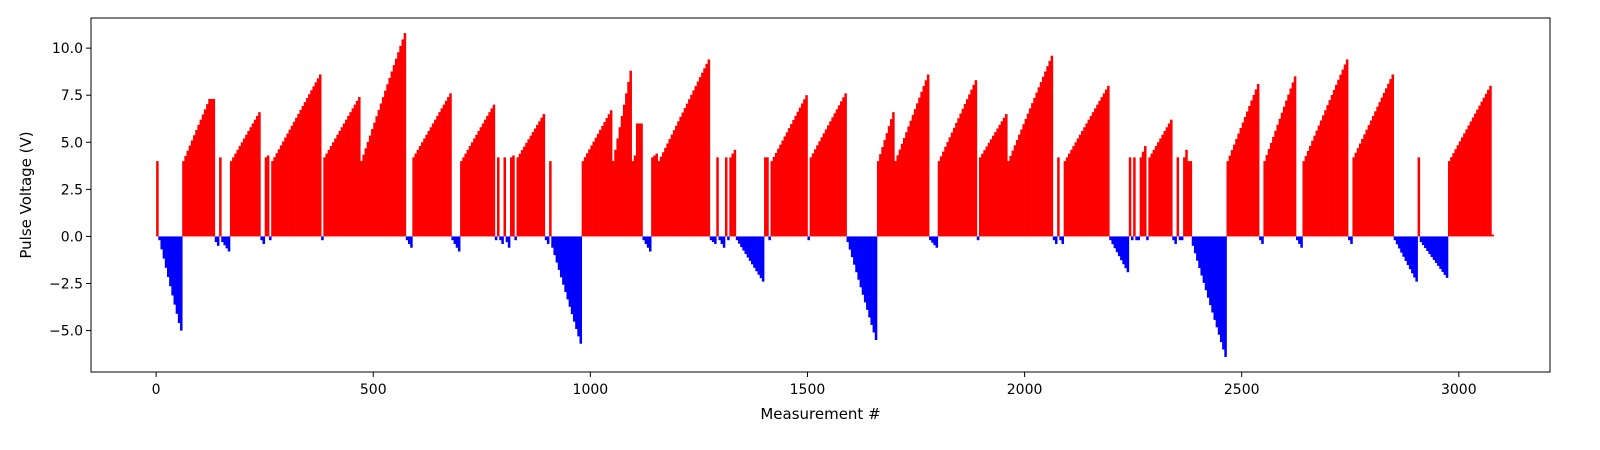  What do you see at coordinates (1242, 390) in the screenshot?
I see `x-tick-label: 2500` at bounding box center [1242, 390].